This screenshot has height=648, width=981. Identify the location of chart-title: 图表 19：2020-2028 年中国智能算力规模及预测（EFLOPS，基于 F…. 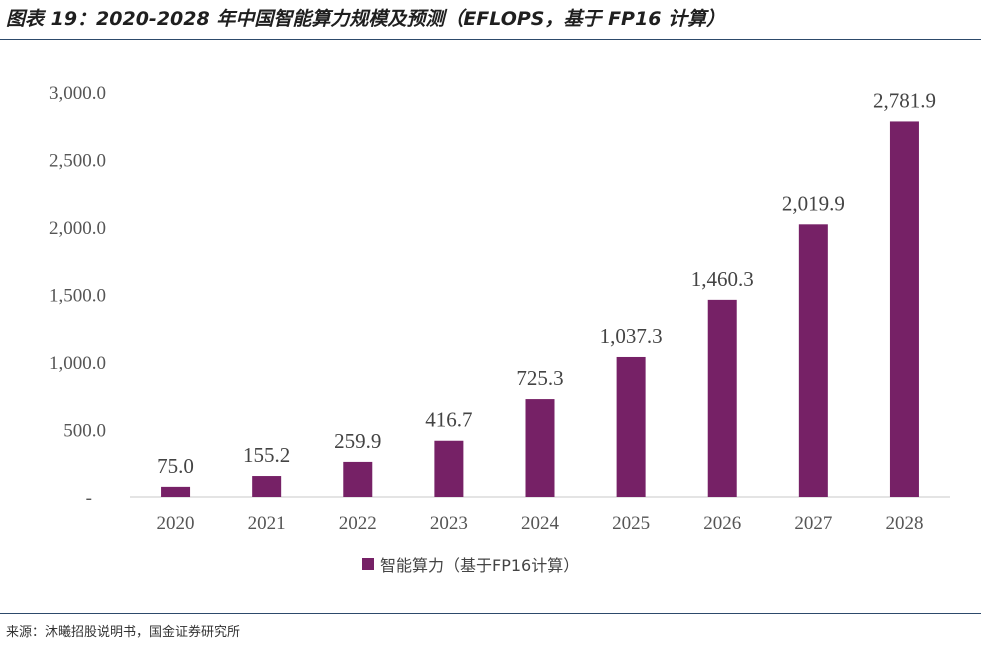
(366, 19).